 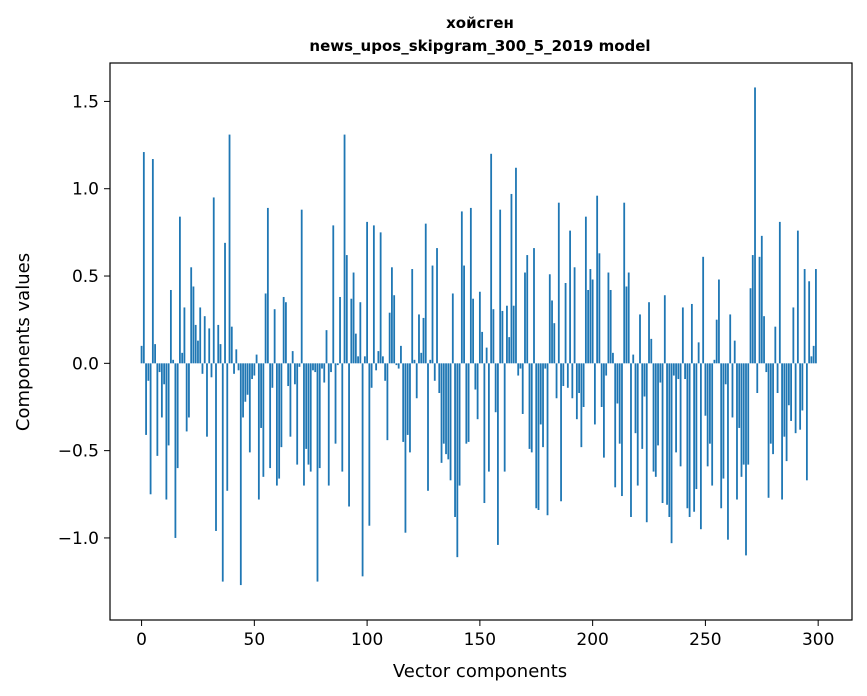 I want to click on x-tick-label: 100, so click(x=367, y=640).